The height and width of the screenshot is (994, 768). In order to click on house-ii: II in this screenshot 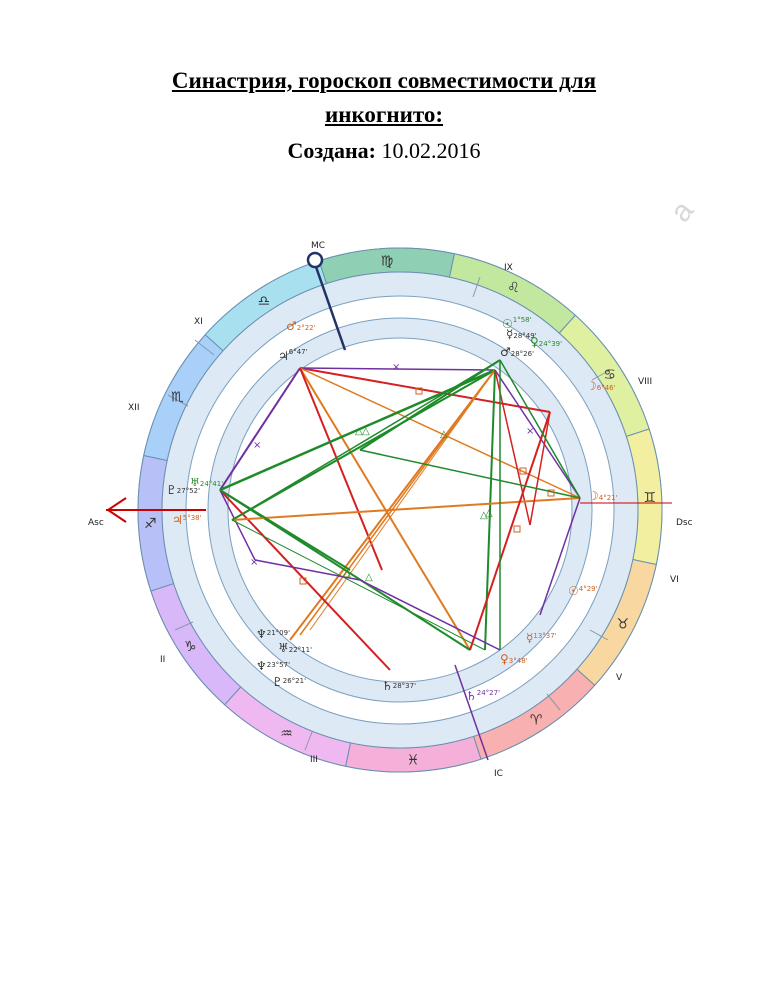, I will do `click(162, 660)`.